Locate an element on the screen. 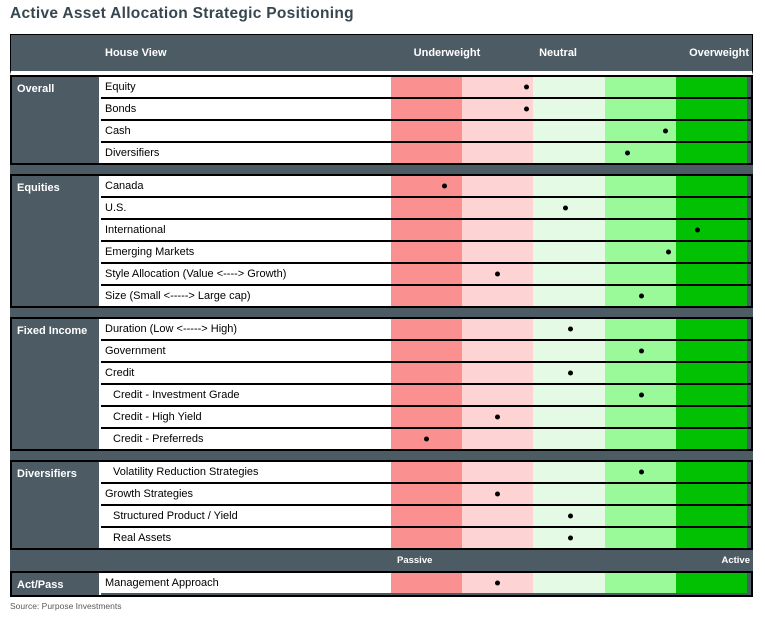  sections-actpass: Act/Pass Management Approach is located at coordinates (381, 584).